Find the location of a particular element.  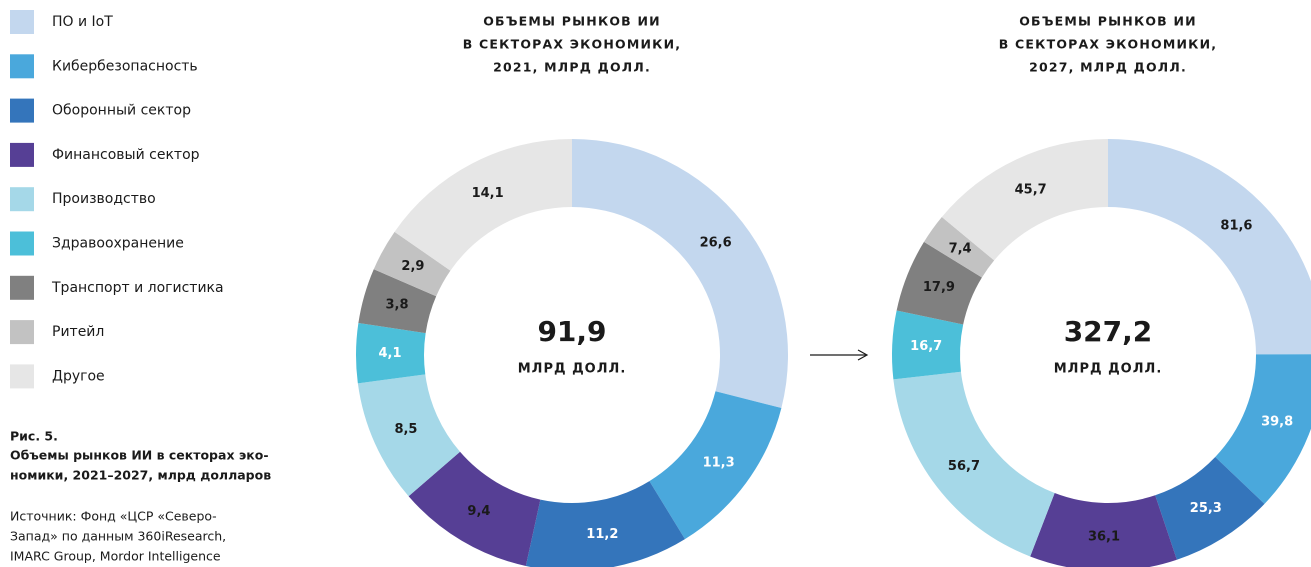

data-label: 16,7 is located at coordinates (926, 346).